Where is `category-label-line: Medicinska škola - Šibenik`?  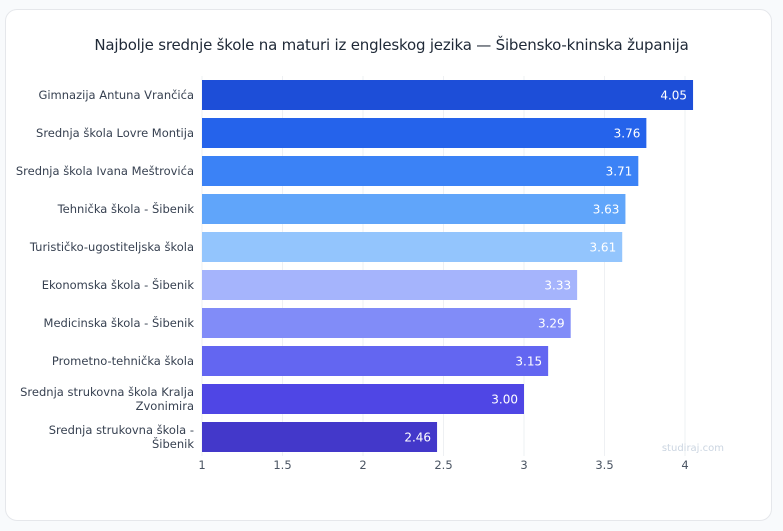
category-label-line: Medicinska škola - Šibenik is located at coordinates (119, 322).